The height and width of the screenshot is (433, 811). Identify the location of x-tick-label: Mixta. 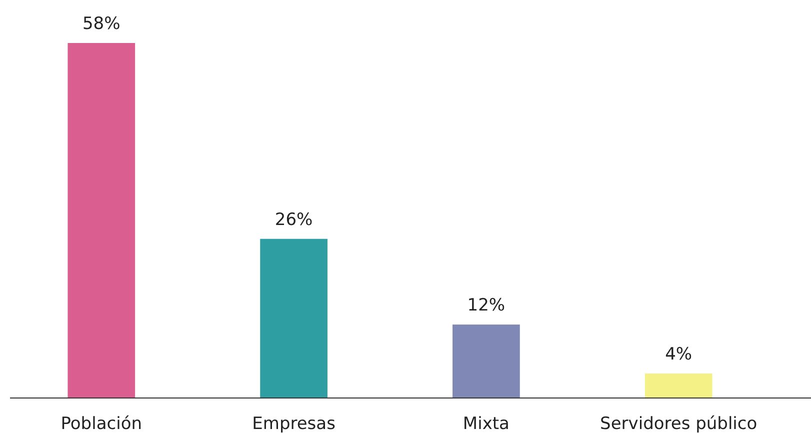
(486, 423).